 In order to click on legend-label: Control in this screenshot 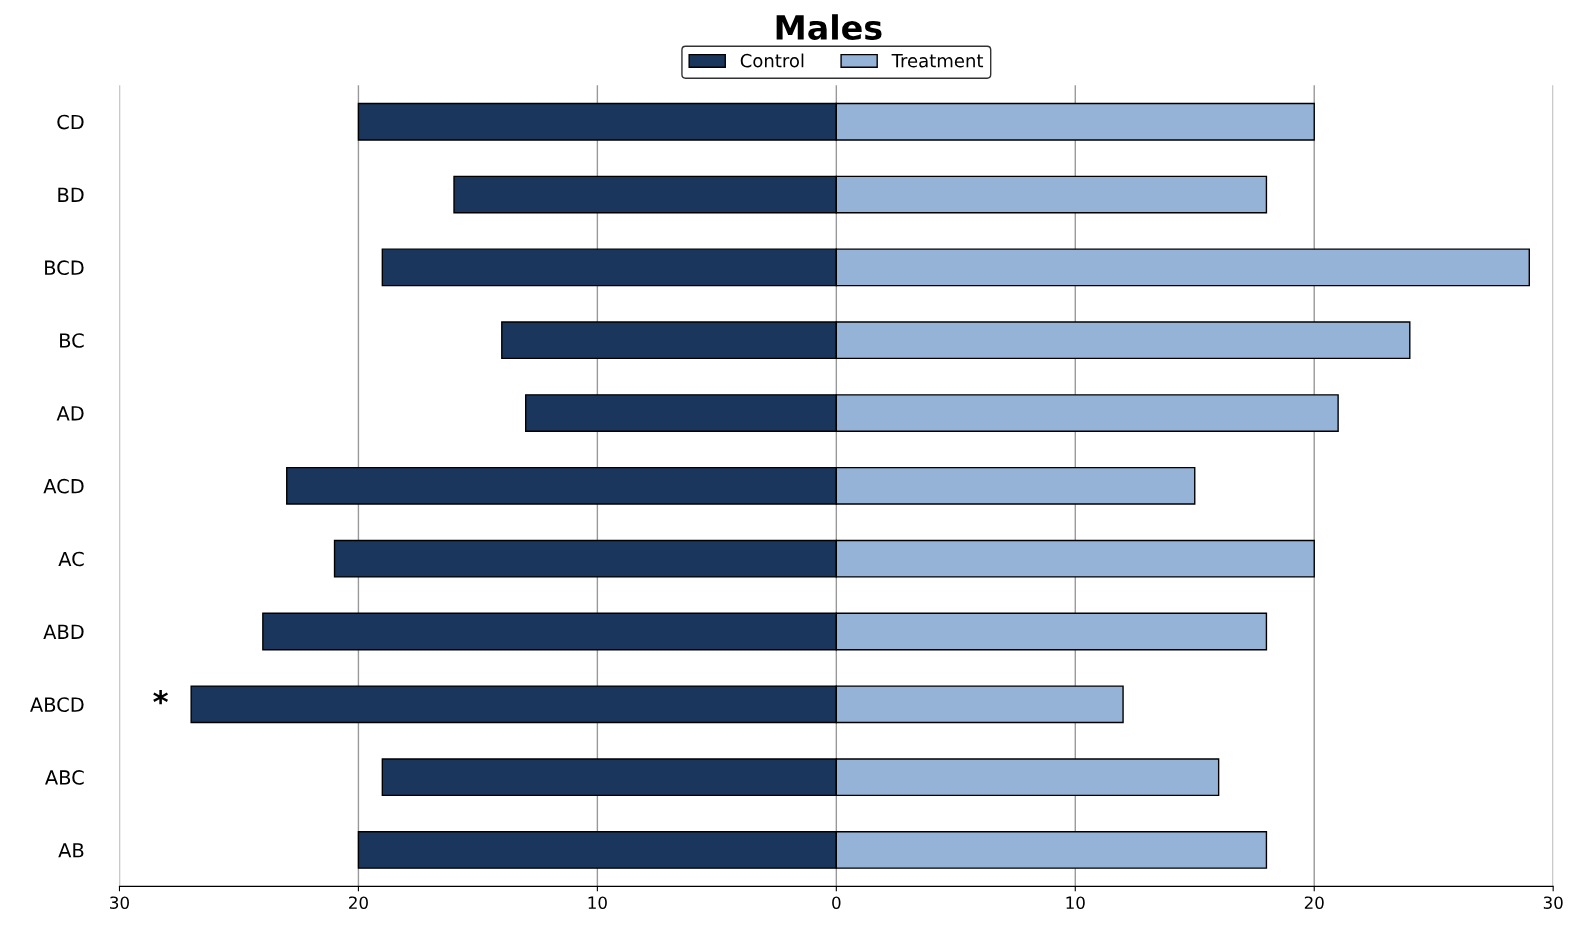, I will do `click(772, 60)`.